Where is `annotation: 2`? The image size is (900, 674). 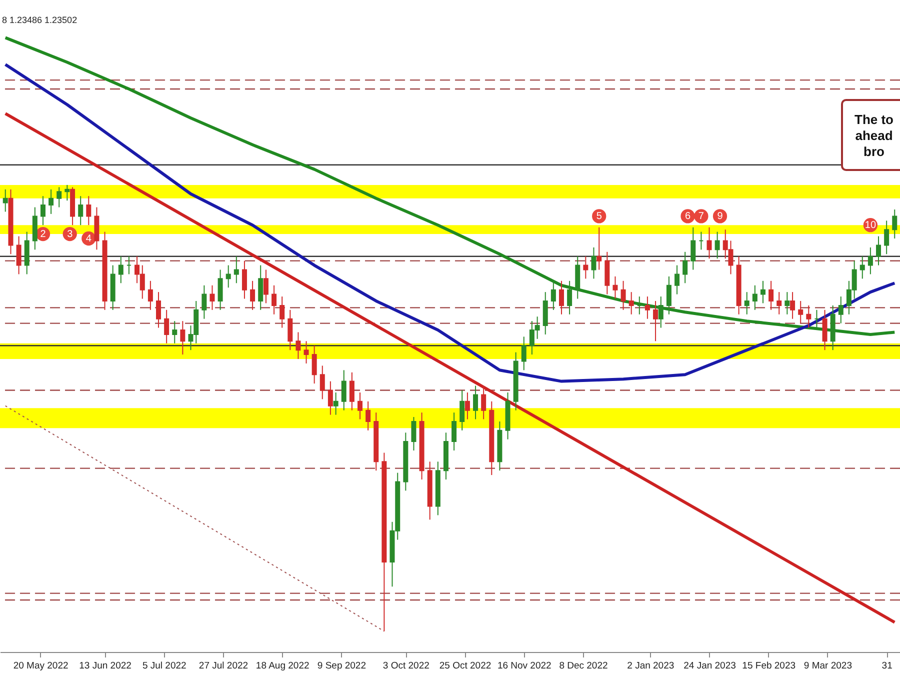
annotation: 2 is located at coordinates (43, 234).